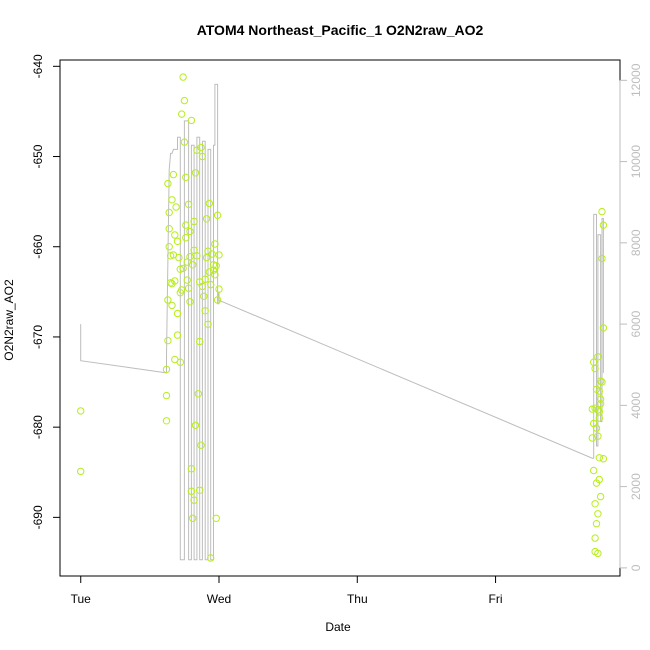 The image size is (650, 650). What do you see at coordinates (340, 30) in the screenshot?
I see `chart-title: ATOM4 Northeast_Pacific_1 O2N2raw_AO2` at bounding box center [340, 30].